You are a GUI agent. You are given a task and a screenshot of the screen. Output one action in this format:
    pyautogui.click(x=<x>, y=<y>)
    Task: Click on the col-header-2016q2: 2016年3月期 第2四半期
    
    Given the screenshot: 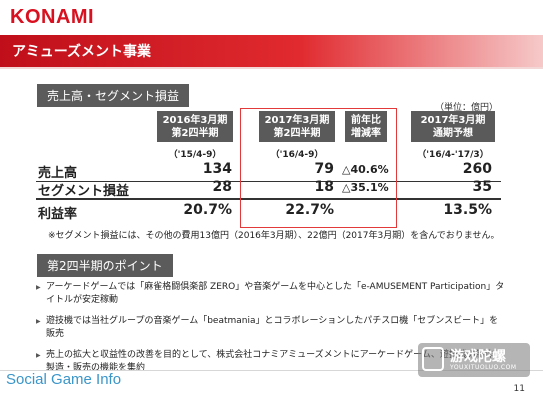 What is the action you would take?
    pyautogui.click(x=195, y=126)
    